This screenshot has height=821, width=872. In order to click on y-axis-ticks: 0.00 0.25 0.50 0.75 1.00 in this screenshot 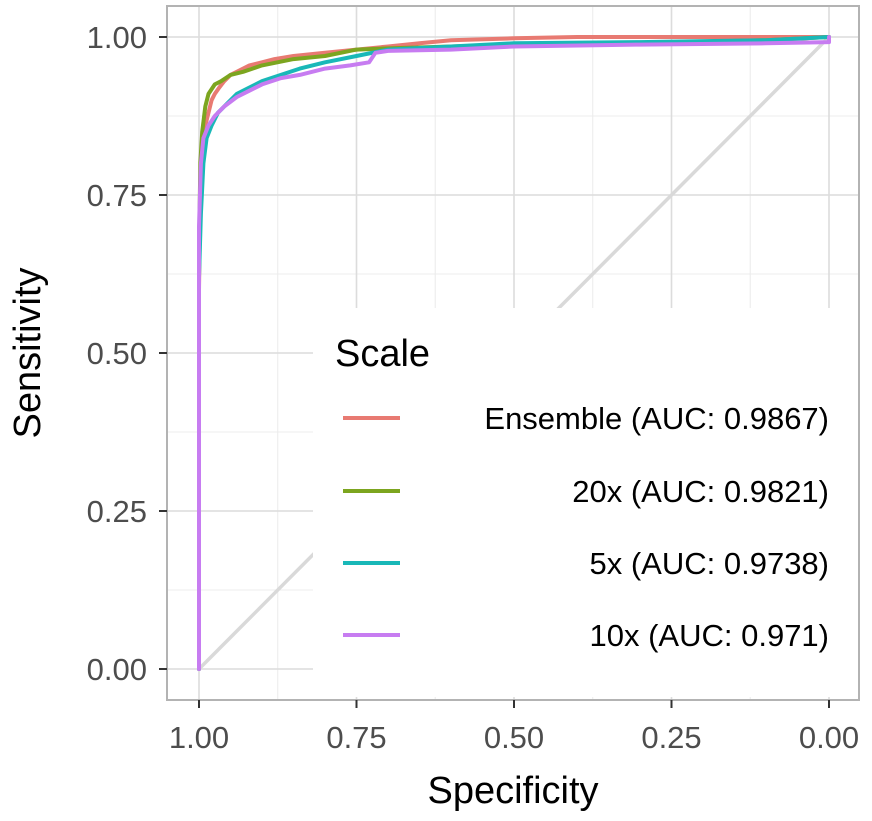, I will do `click(127, 353)`.